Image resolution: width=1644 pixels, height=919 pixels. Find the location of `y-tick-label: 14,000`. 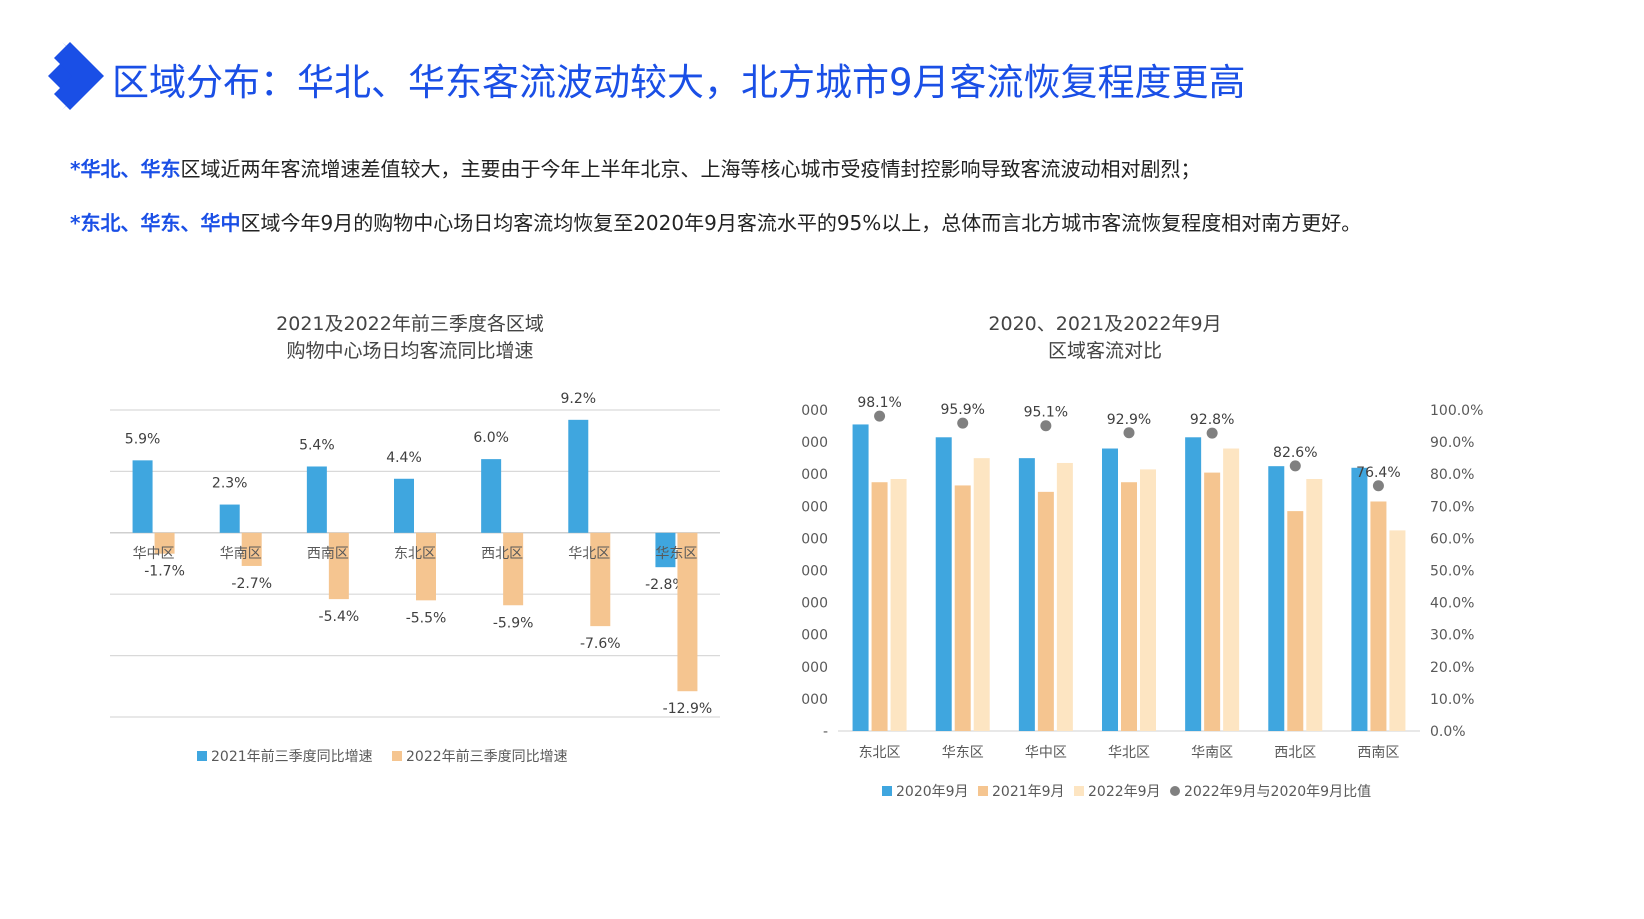

y-tick-label: 14,000 is located at coordinates (814, 507).